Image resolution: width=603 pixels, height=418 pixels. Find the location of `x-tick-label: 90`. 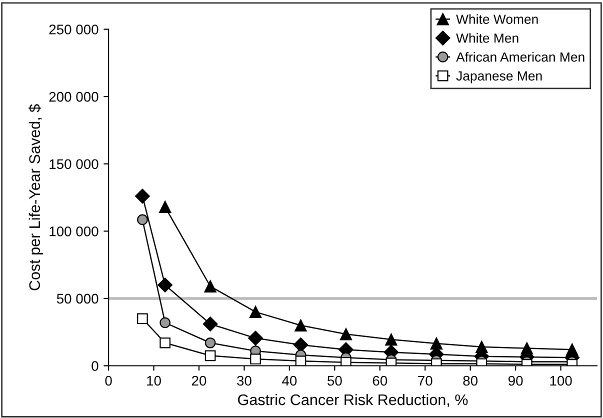

x-tick-label: 90 is located at coordinates (515, 381).